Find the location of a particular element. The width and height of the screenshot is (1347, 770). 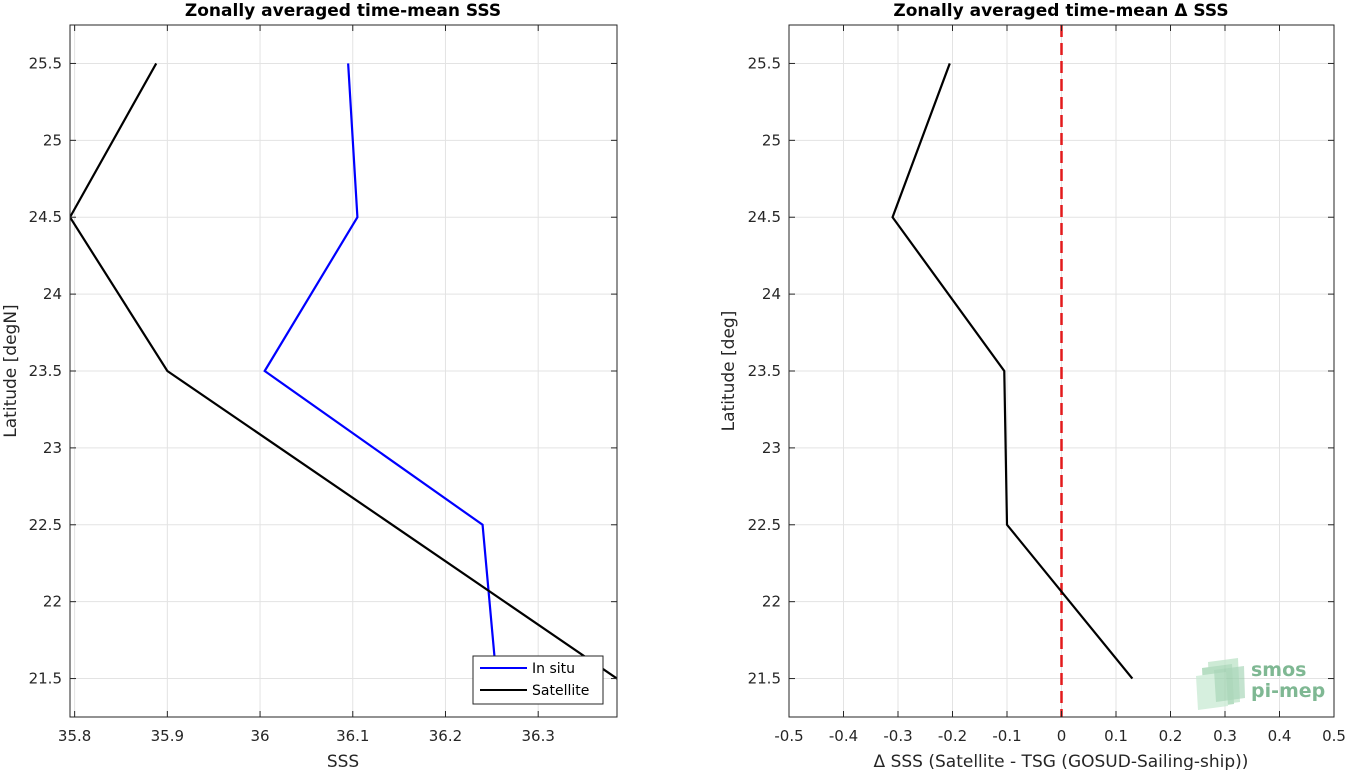

delta-x-tick-label: 0 is located at coordinates (1062, 736).